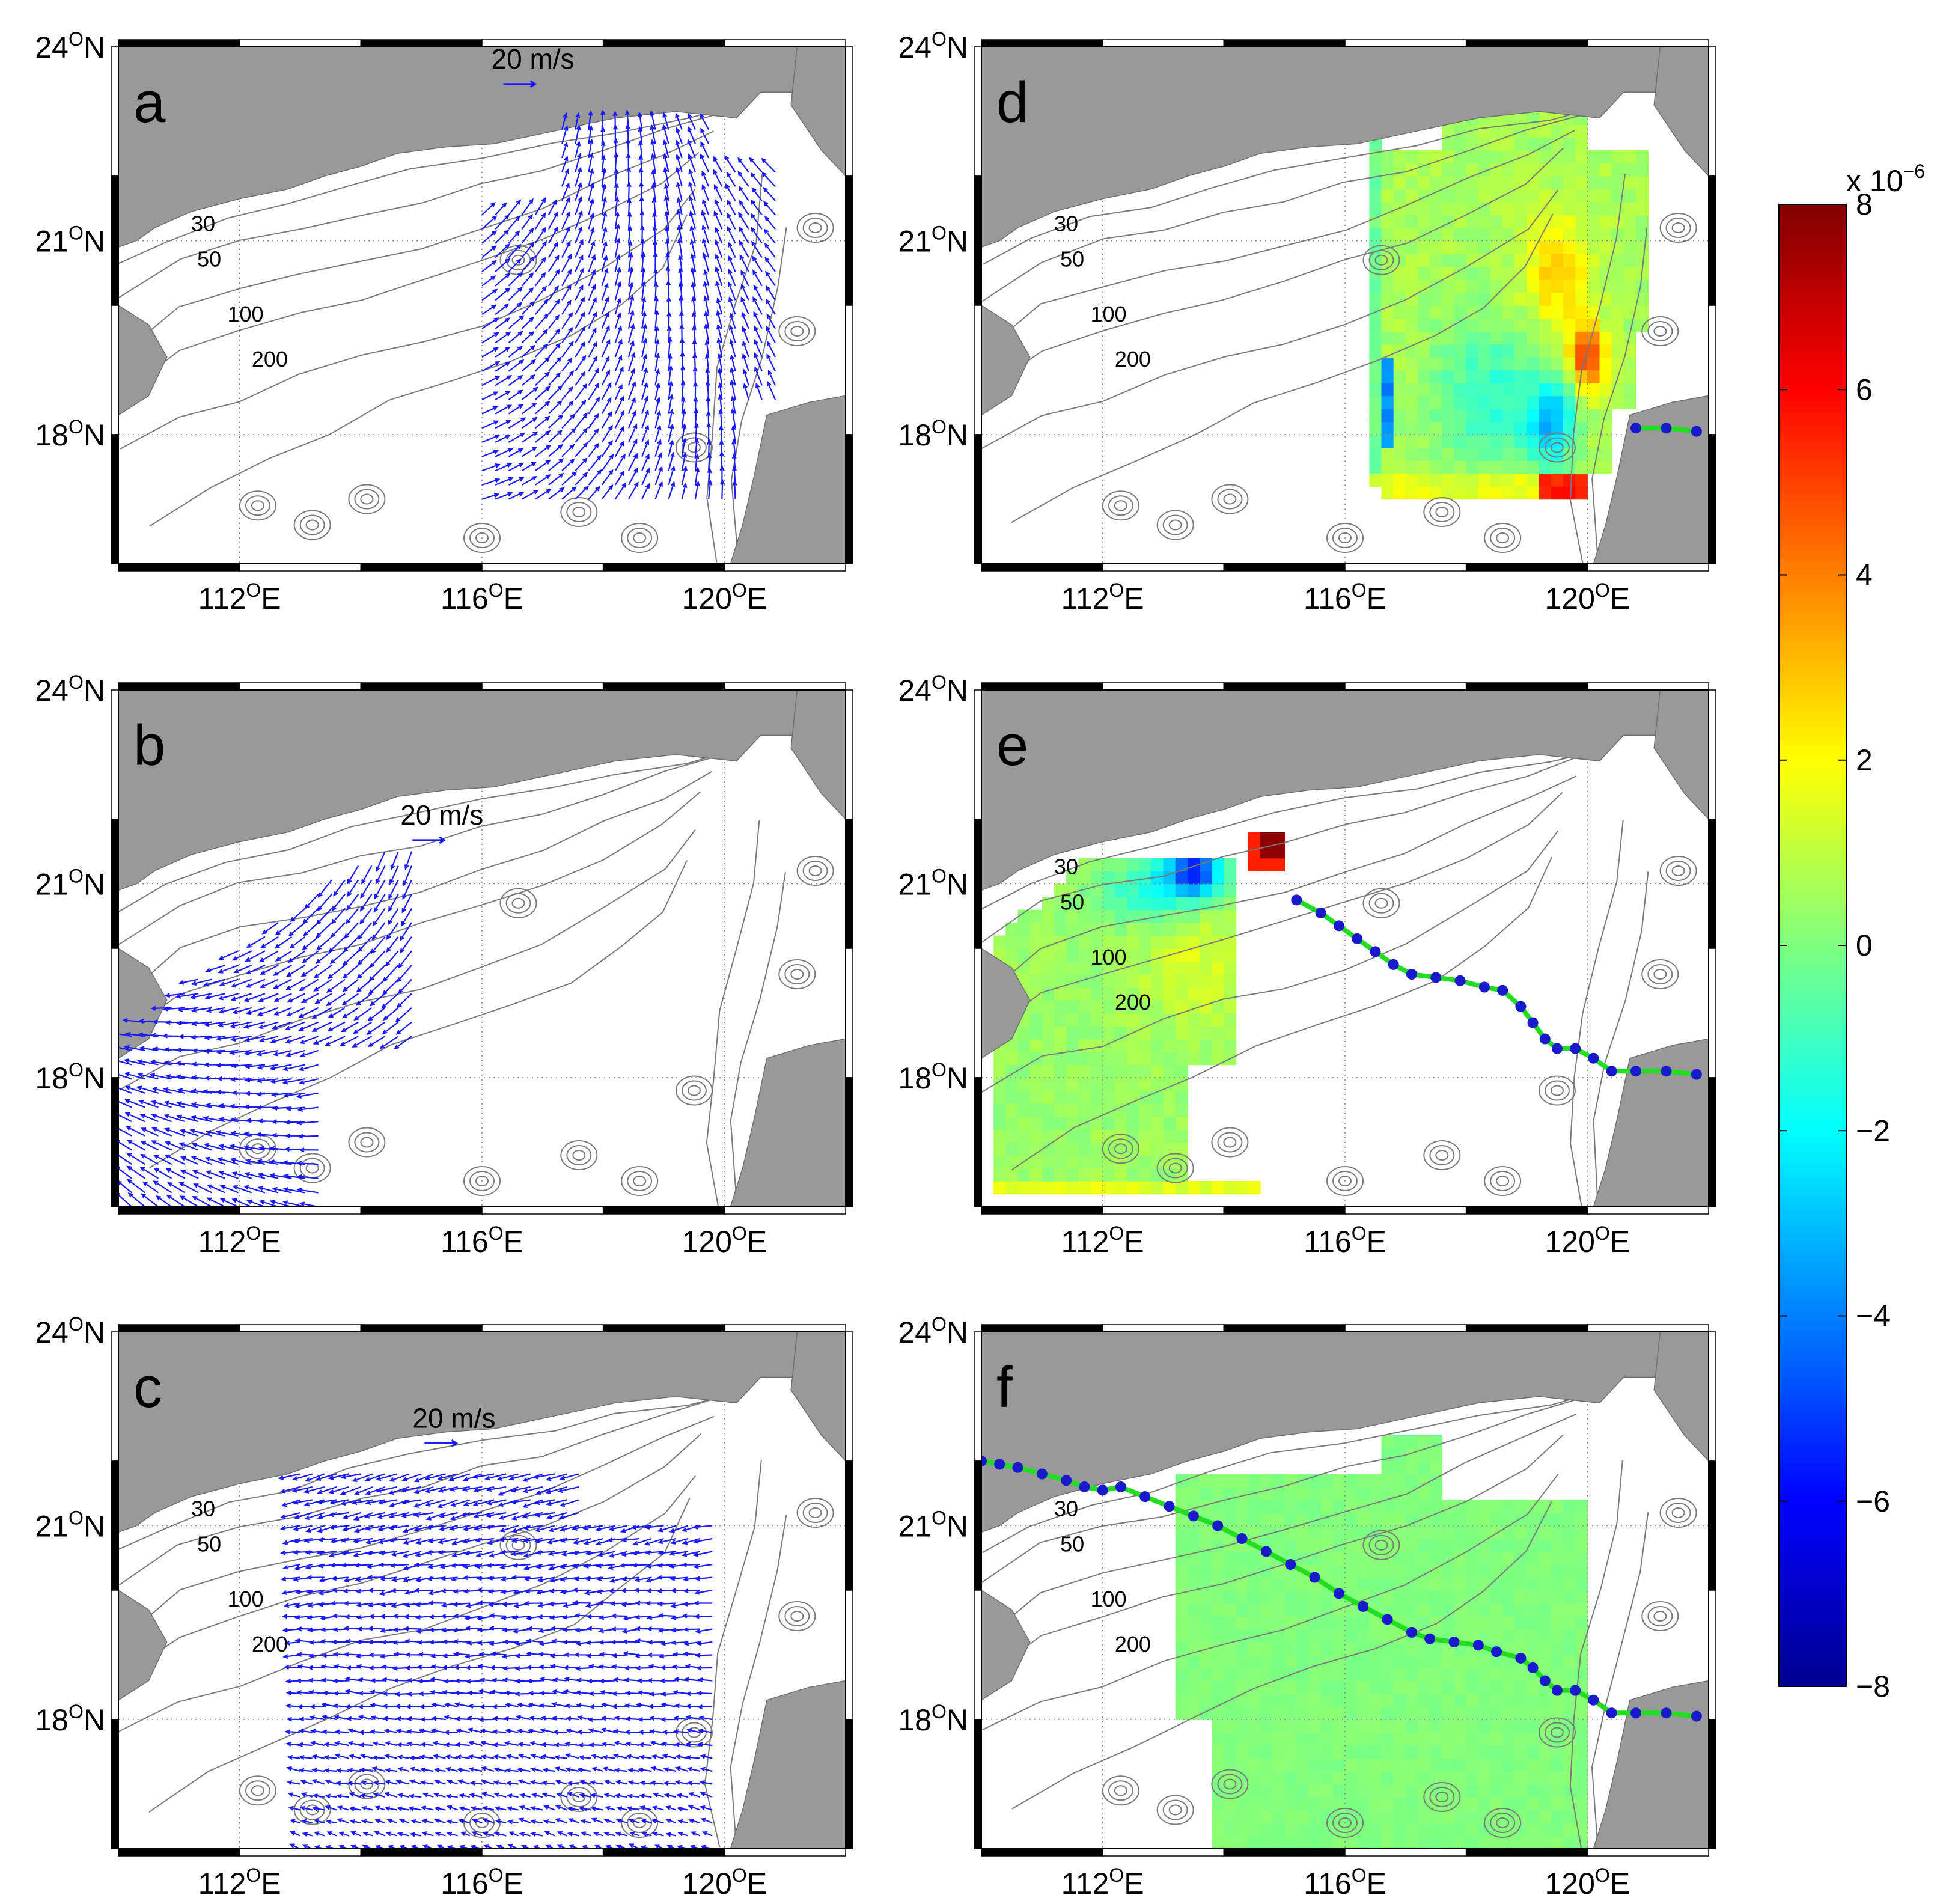 This screenshot has width=1949, height=1904. Describe the element at coordinates (1072, 1544) in the screenshot. I see `contour-label: 50` at that location.